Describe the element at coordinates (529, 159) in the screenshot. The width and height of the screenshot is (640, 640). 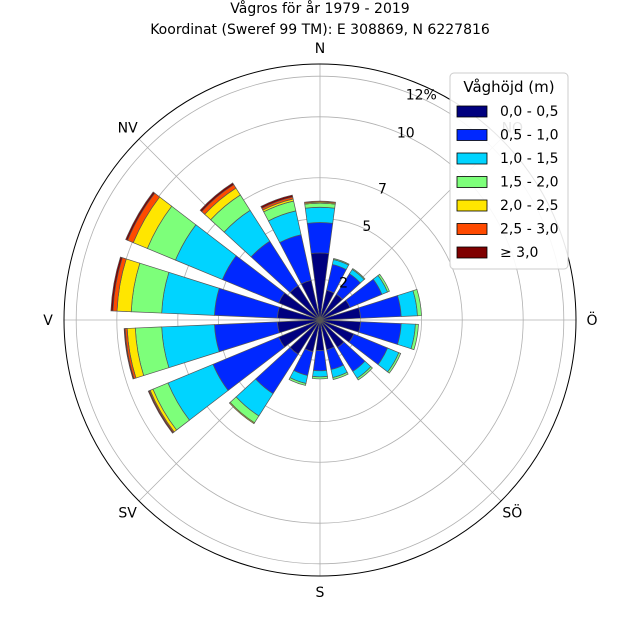
I see `legend-label-2: 1,0 - 1,5` at that location.